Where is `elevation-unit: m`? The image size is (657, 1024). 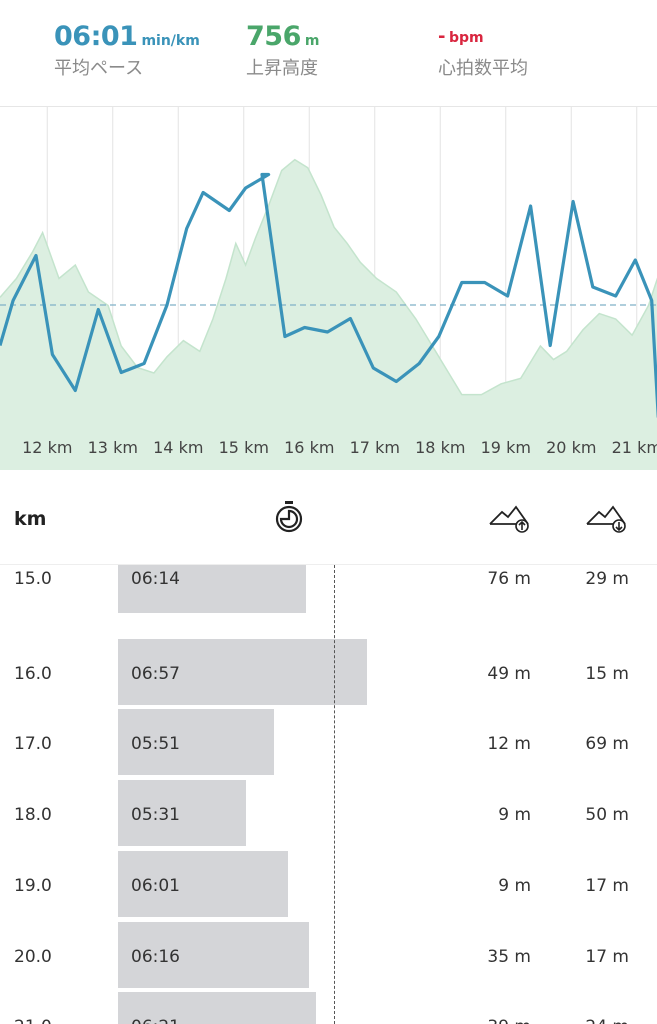
elevation-unit: m is located at coordinates (312, 41).